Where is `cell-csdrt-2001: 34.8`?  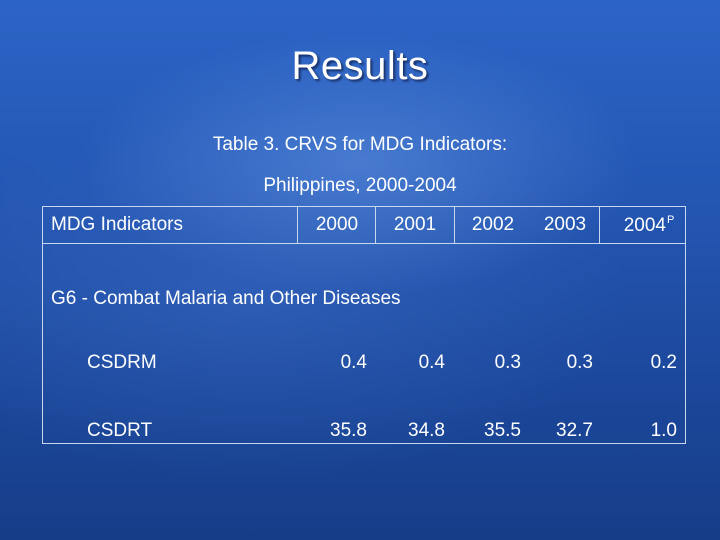
cell-csdrt-2001: 34.8 is located at coordinates (426, 430).